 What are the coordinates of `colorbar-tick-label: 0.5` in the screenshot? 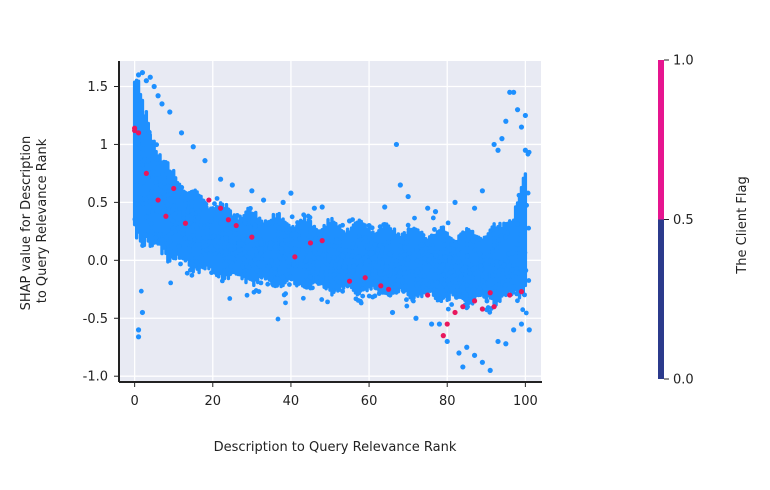 It's located at (683, 220).